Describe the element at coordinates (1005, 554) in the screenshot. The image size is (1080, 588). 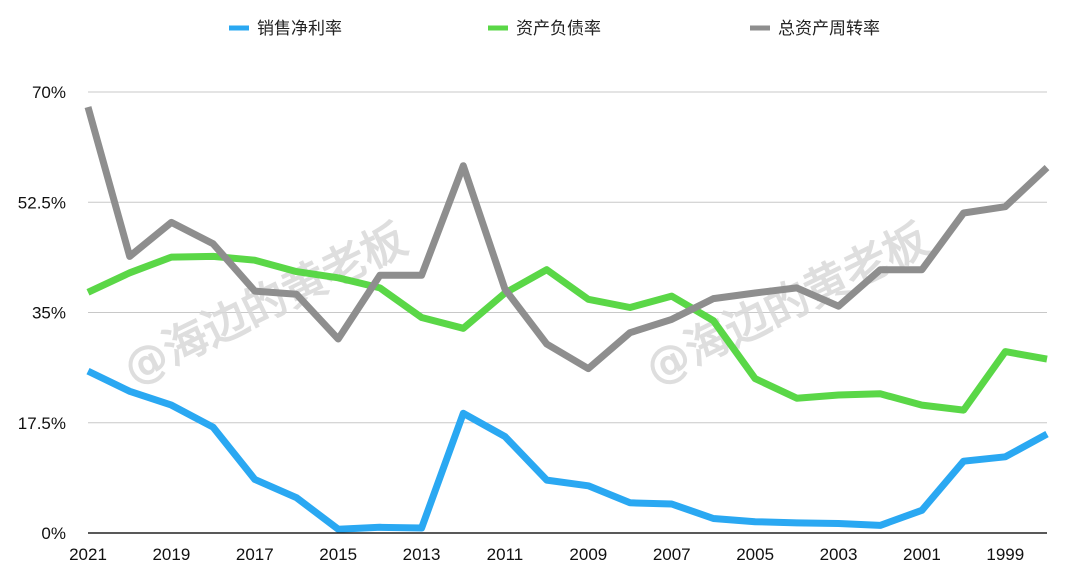
I see `x-tick-label: 1999` at that location.